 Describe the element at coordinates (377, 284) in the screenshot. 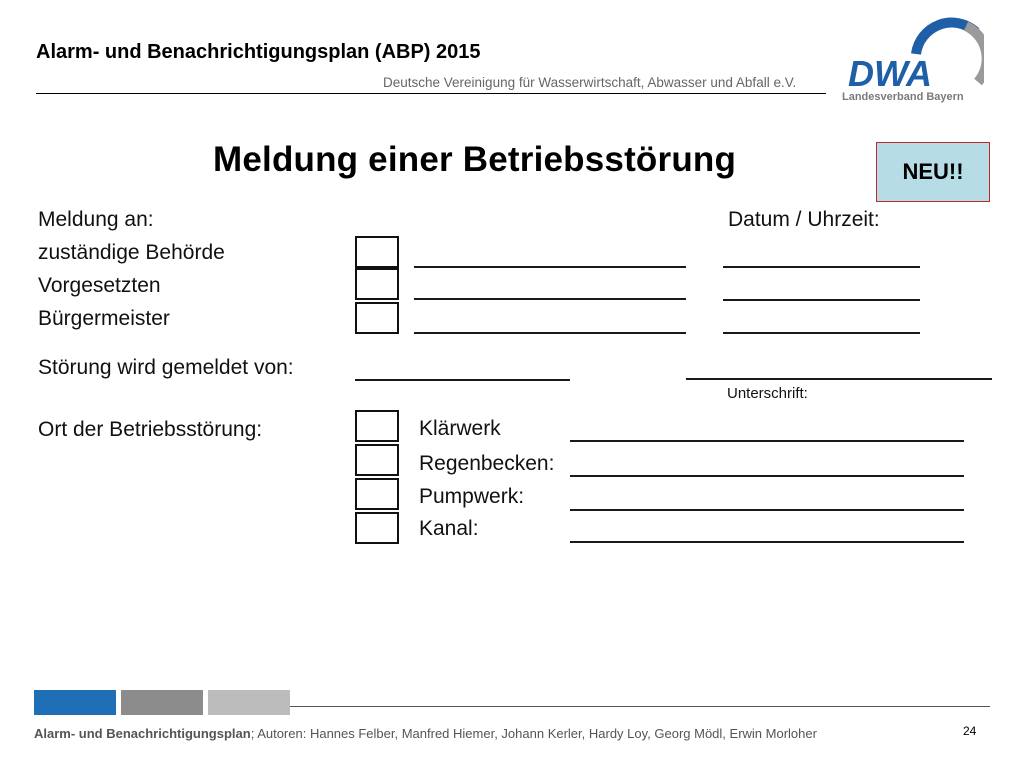

I see `checkbox-supervisor` at that location.